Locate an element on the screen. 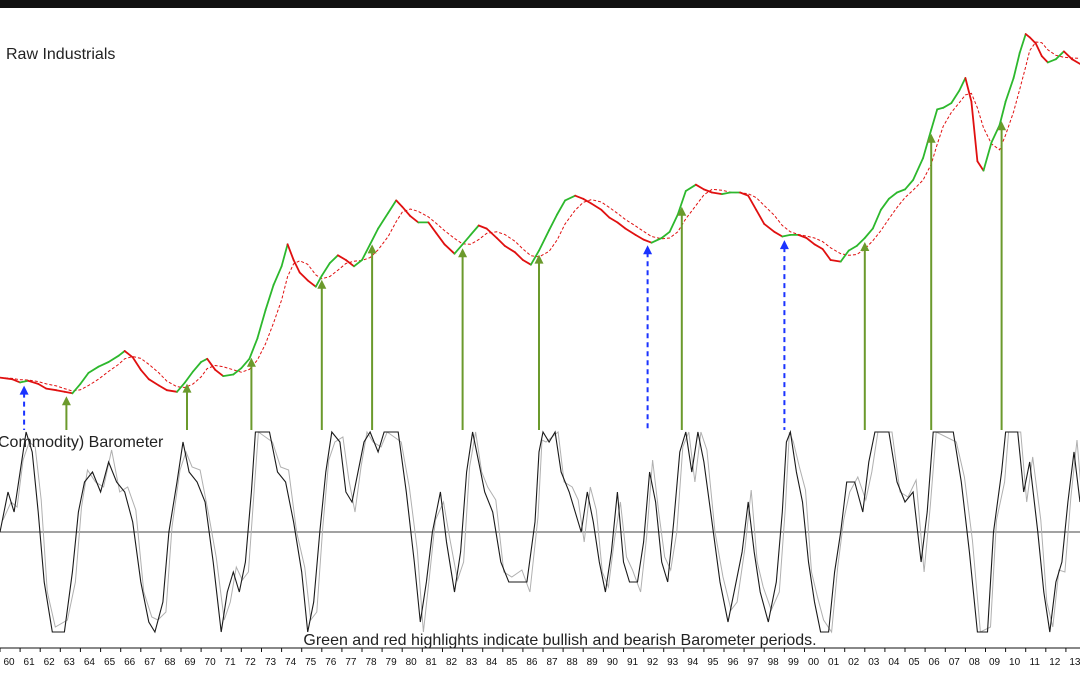  x-tick-label: 85 is located at coordinates (512, 662).